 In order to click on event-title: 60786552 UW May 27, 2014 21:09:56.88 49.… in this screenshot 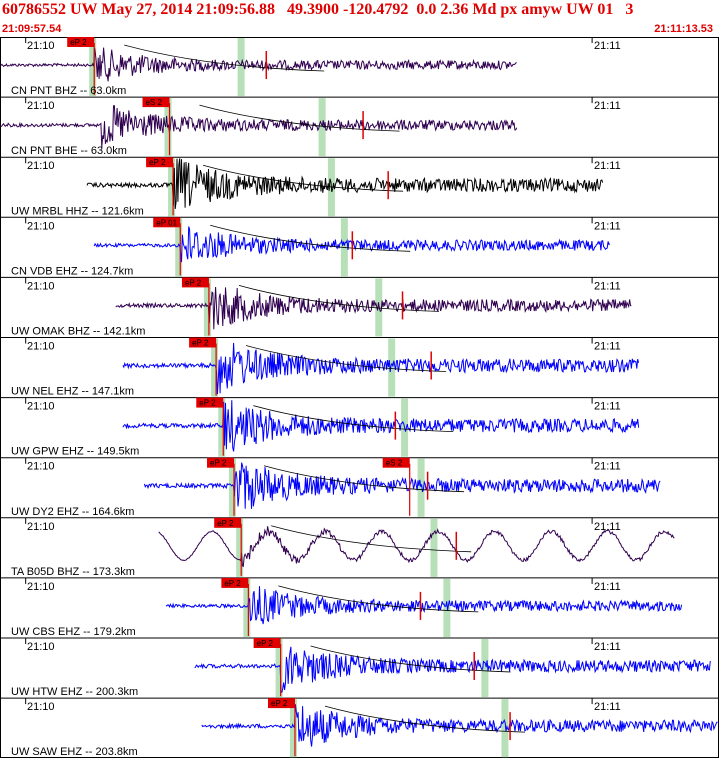, I will do `click(318, 9)`.